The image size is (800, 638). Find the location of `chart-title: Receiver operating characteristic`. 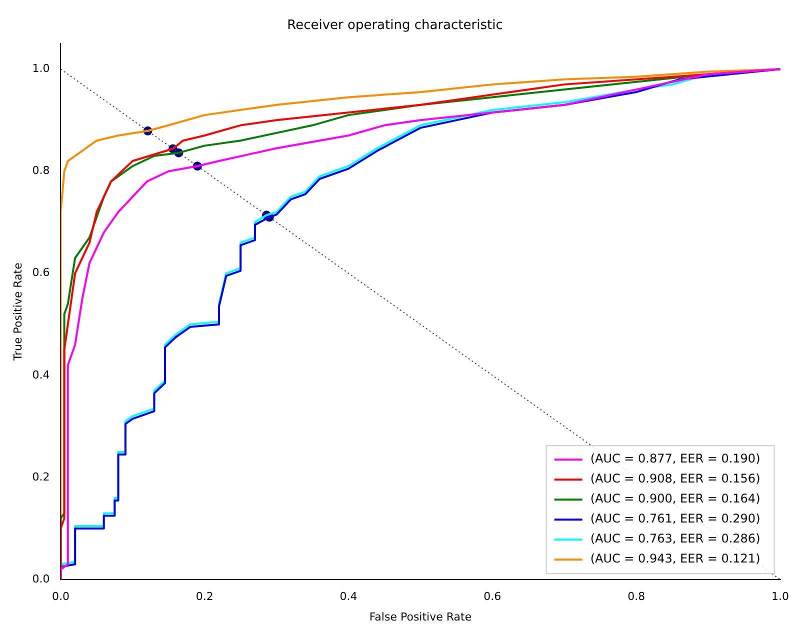

chart-title: Receiver operating characteristic is located at coordinates (395, 26).